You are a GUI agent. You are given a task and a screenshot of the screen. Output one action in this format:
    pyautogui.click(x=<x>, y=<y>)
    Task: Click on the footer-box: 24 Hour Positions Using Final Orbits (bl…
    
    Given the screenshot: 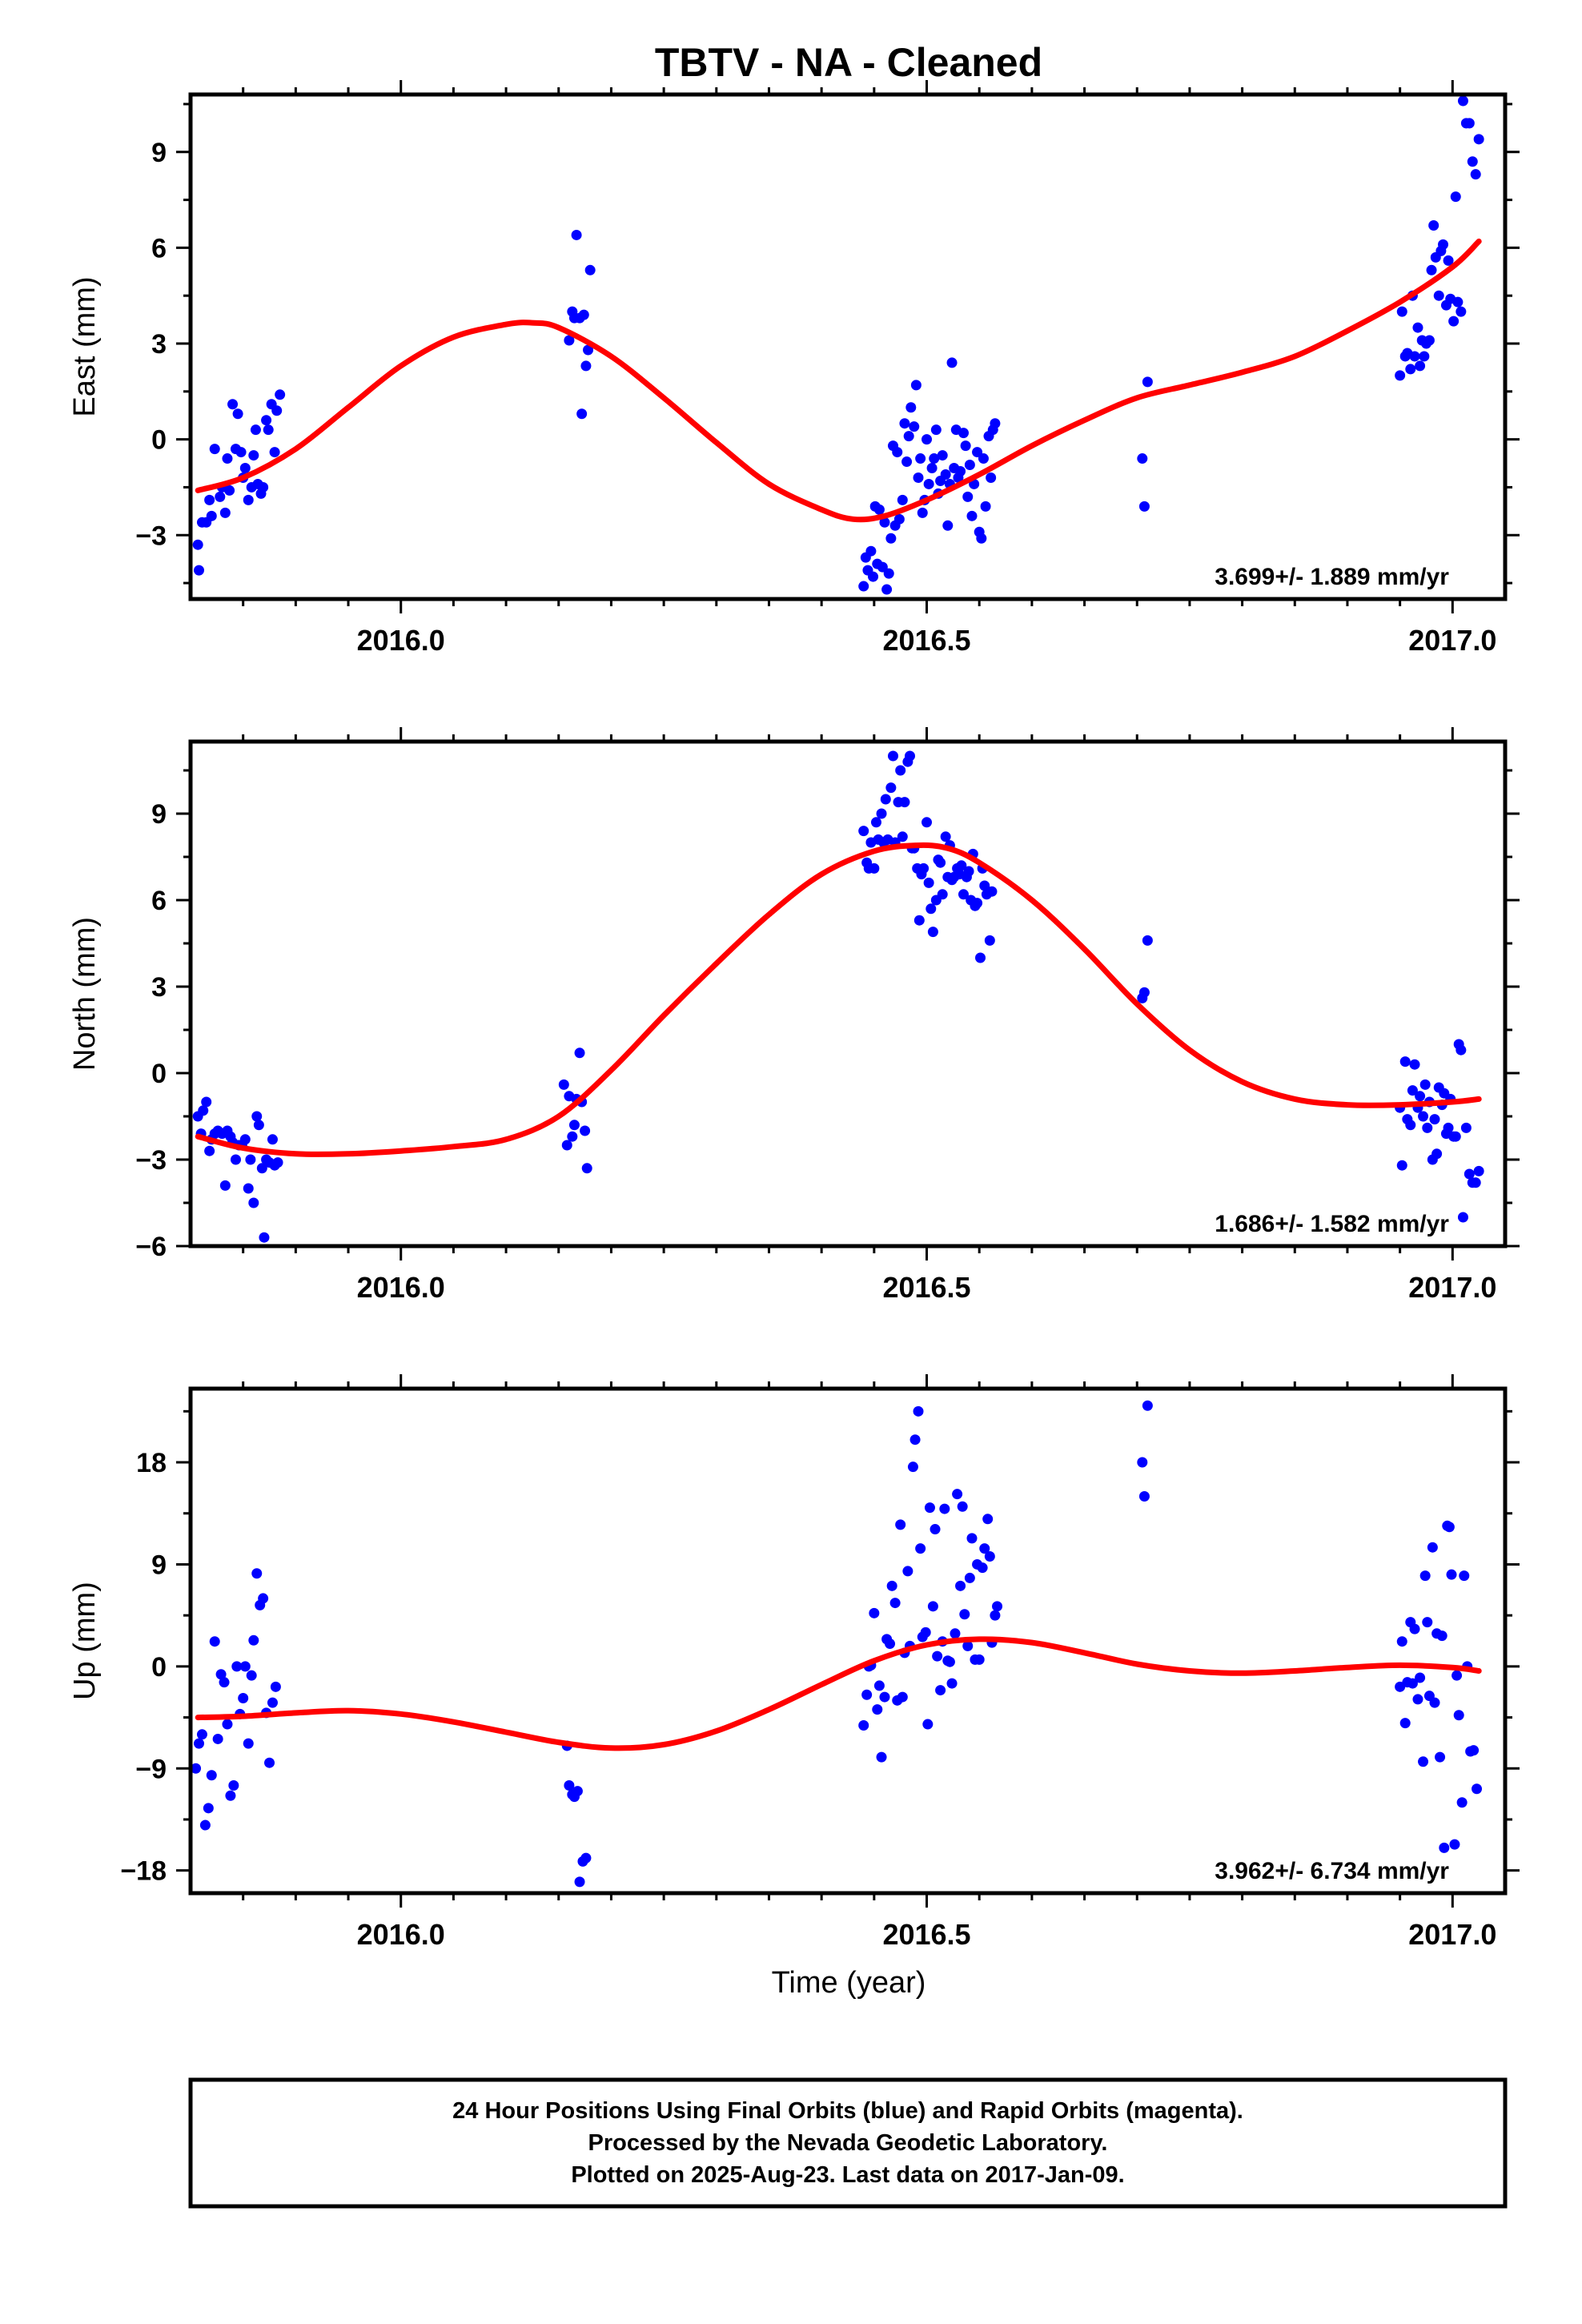 What is the action you would take?
    pyautogui.click(x=848, y=2143)
    